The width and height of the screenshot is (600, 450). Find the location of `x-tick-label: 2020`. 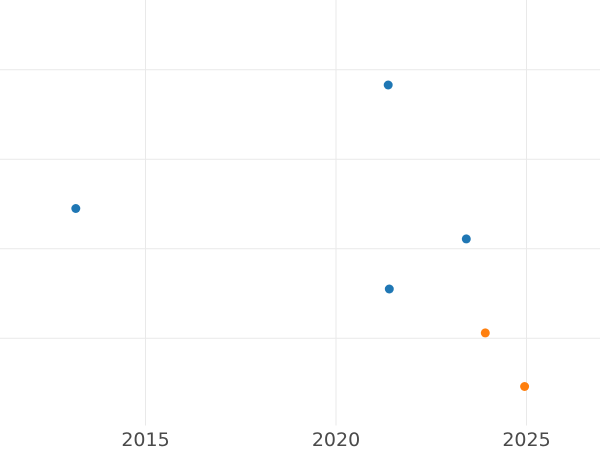

x-tick-label: 2020 is located at coordinates (336, 439).